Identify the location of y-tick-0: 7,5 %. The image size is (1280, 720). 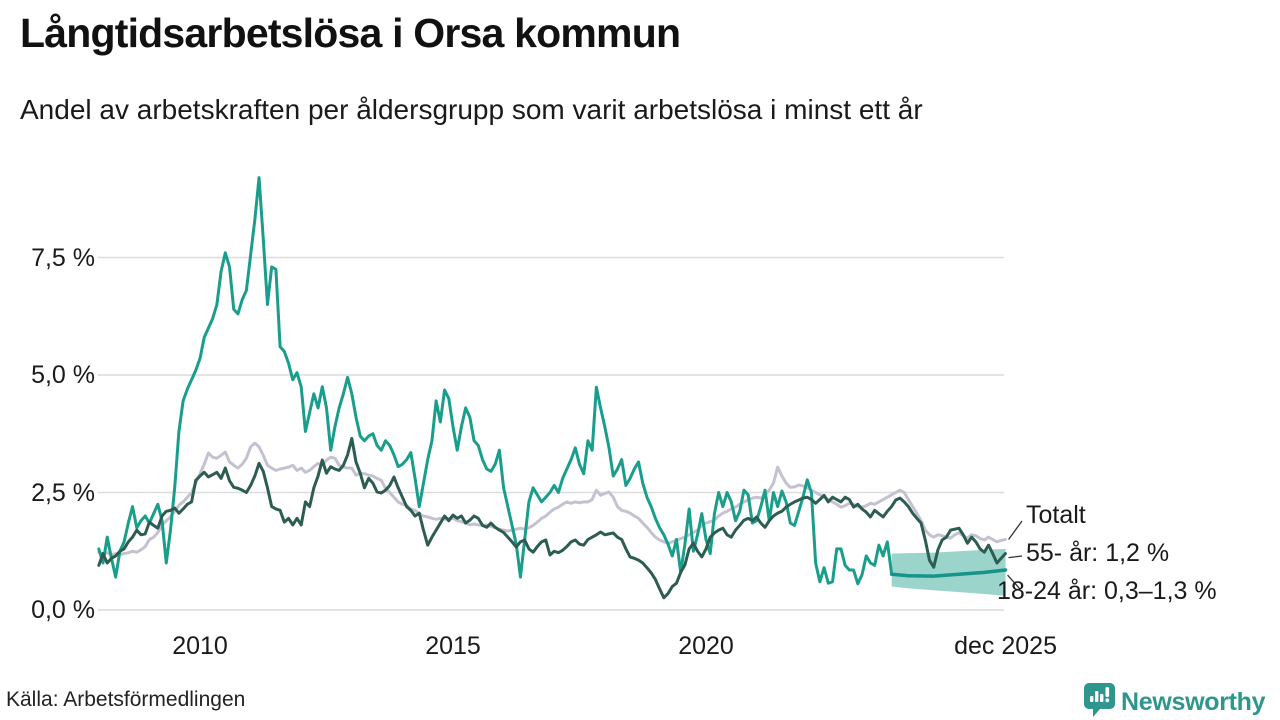
(63, 257).